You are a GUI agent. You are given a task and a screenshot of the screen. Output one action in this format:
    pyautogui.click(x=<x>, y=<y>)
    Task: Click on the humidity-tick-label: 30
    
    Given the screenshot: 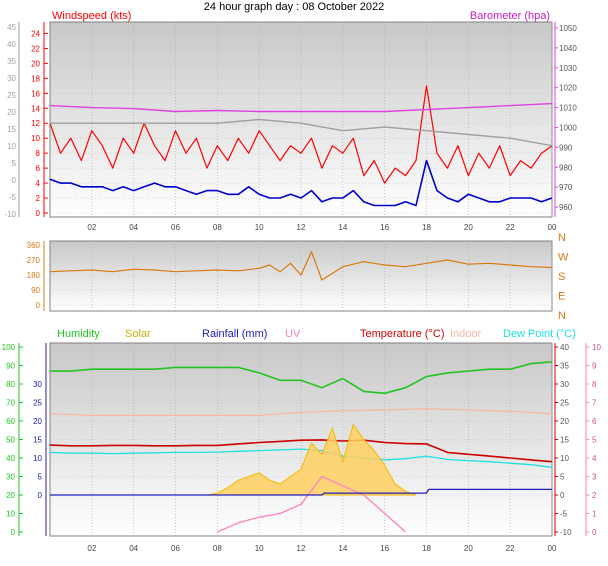 What is the action you would take?
    pyautogui.click(x=10, y=477)
    